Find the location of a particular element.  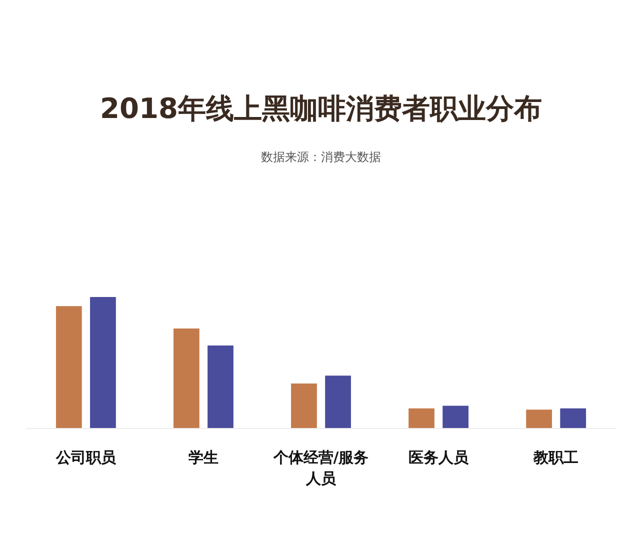

x-tick-label: 个体经营/服务人员 is located at coordinates (320, 468).